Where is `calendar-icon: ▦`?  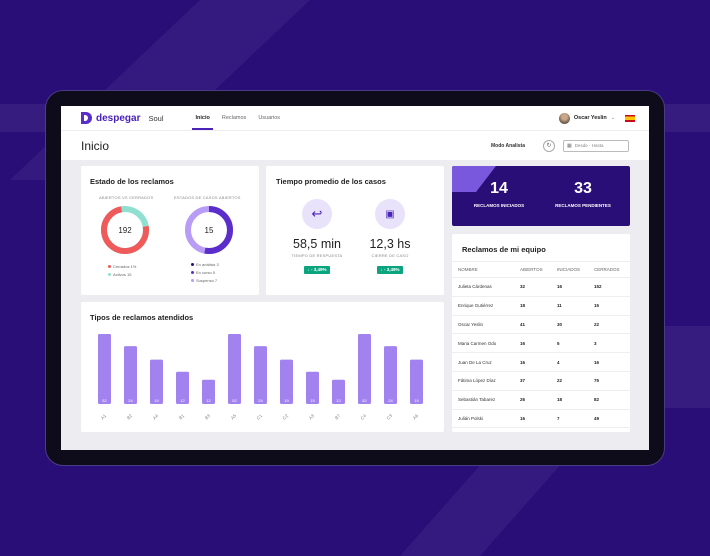 calendar-icon: ▦ is located at coordinates (569, 145).